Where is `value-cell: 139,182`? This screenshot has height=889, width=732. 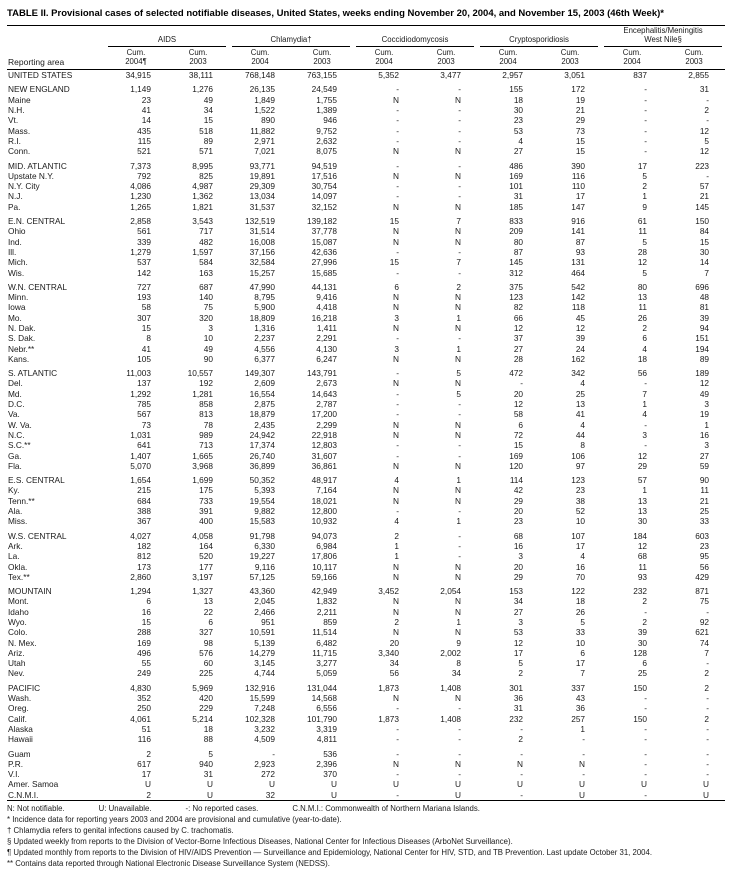 value-cell: 139,182 is located at coordinates (322, 221).